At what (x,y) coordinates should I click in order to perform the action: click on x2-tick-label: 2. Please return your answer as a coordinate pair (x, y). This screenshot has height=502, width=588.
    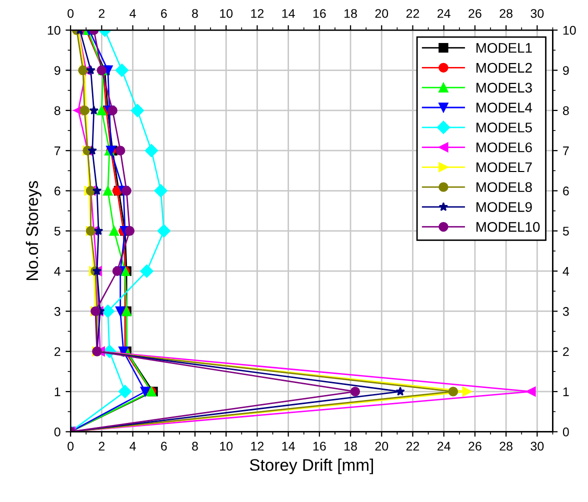
    Looking at the image, I should click on (101, 13).